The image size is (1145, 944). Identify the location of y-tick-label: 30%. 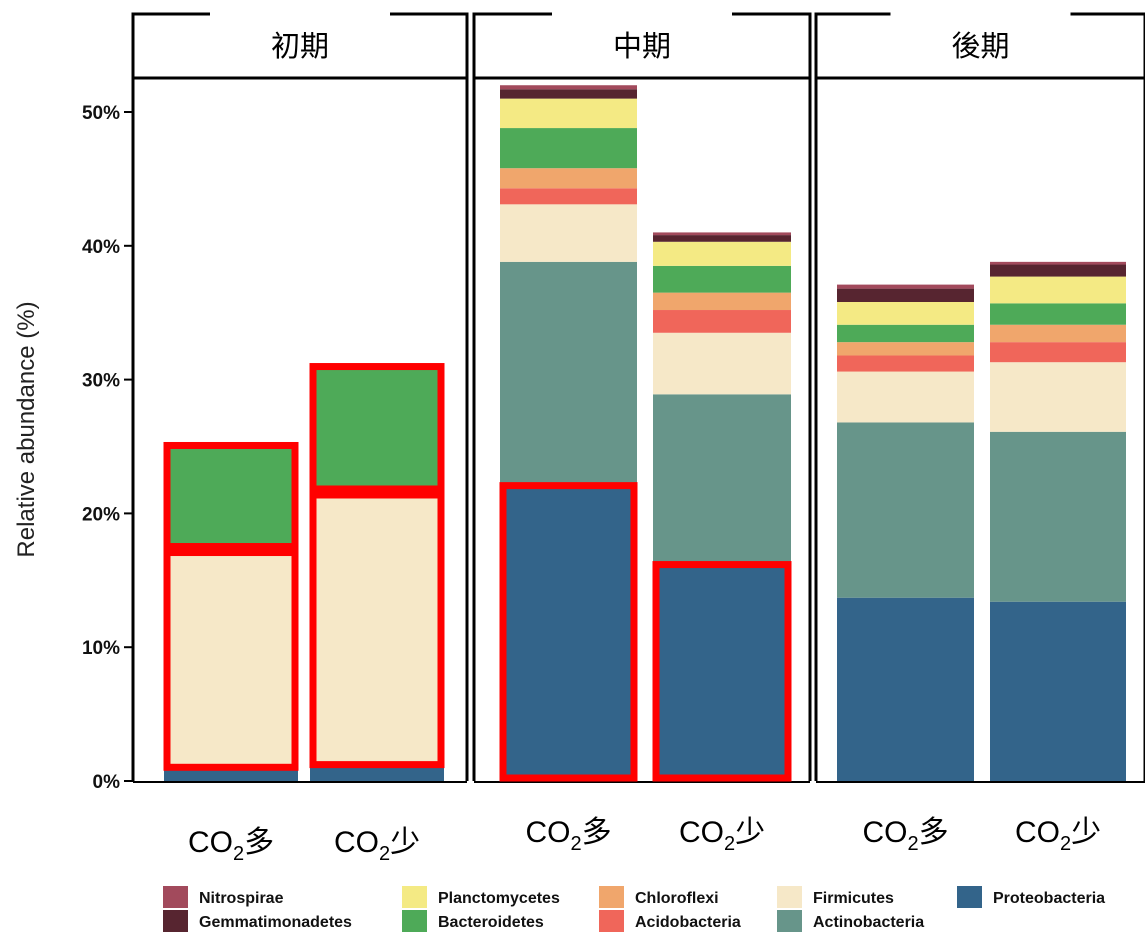
(101, 381).